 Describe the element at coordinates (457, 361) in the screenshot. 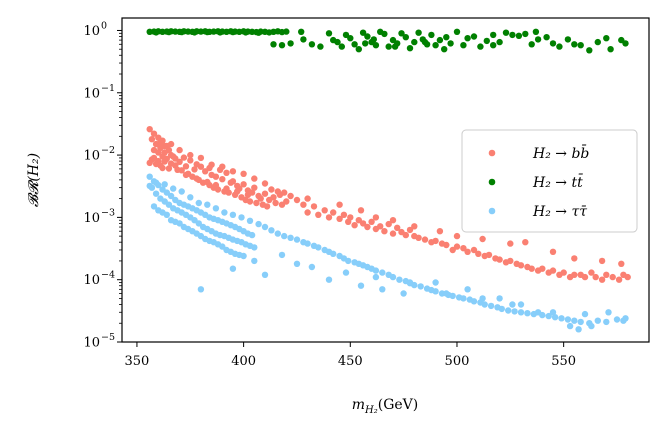

I see `x-tick-label: 500` at that location.